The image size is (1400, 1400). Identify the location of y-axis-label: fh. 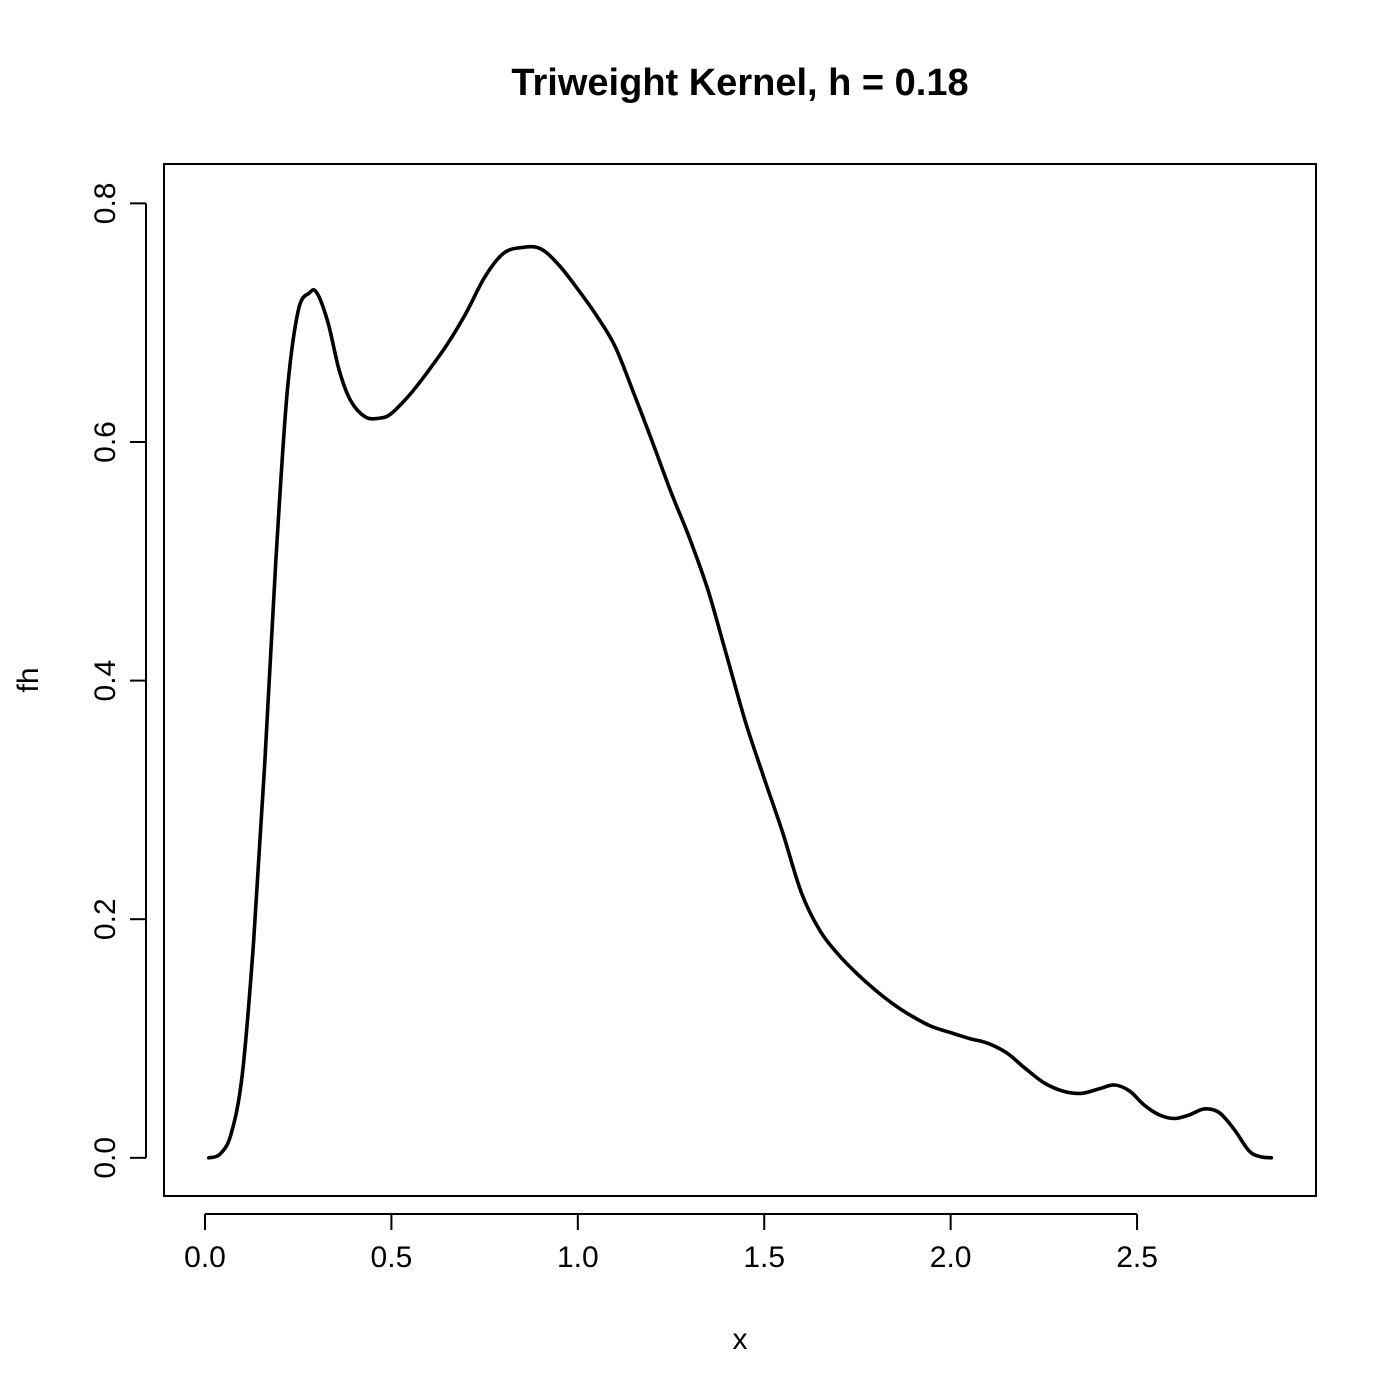
(28, 679).